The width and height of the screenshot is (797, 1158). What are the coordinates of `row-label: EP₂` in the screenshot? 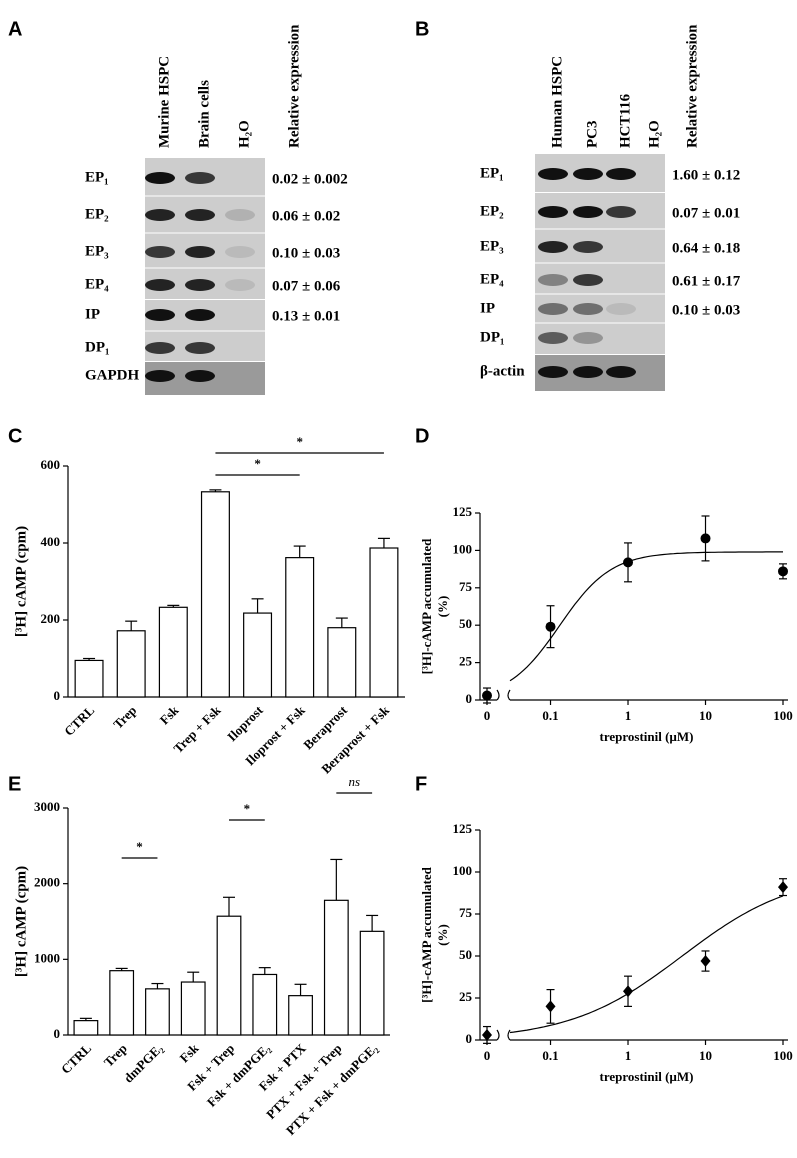 It's located at (492, 211).